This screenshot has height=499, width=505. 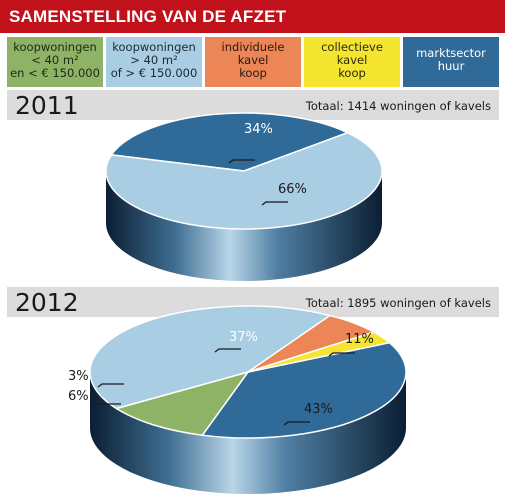 I want to click on legend-item-5: marktsector huur, so click(x=451, y=62).